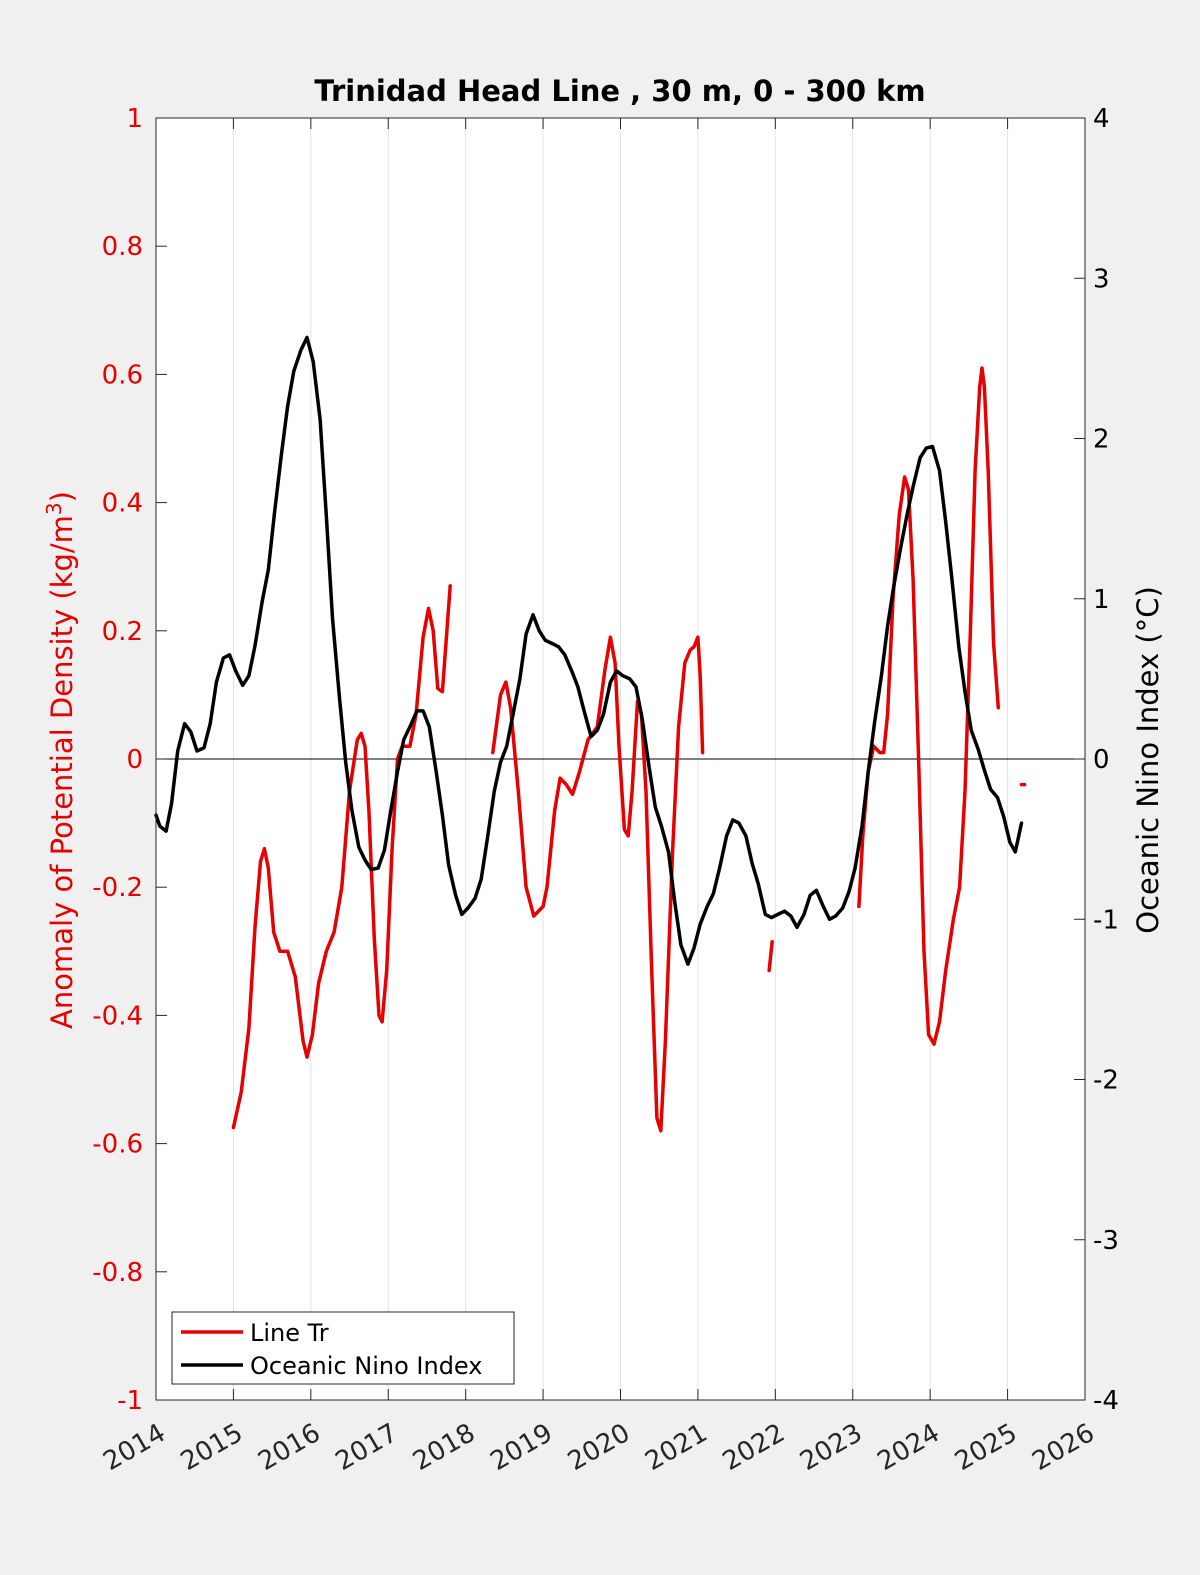 This screenshot has width=1200, height=1575. What do you see at coordinates (122, 375) in the screenshot?
I see `left-y-tick-label: 0.6` at bounding box center [122, 375].